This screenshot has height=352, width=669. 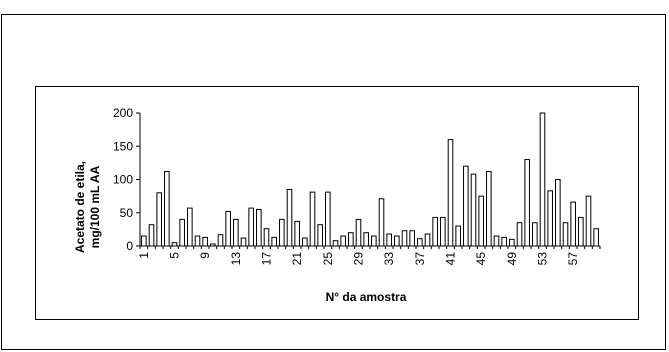 I want to click on y-axis-title-line1: Acetato de etila,, so click(x=80, y=207).